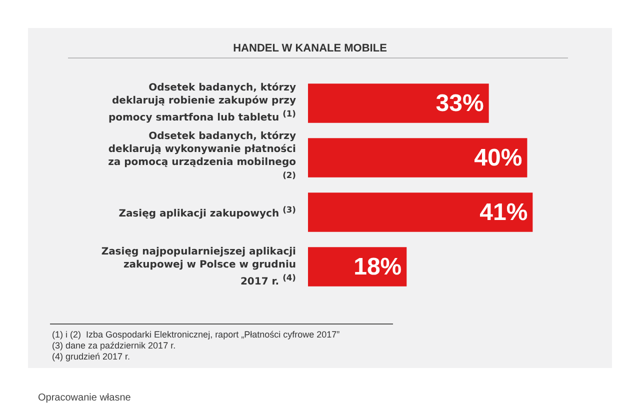 This screenshot has width=620, height=412. I want to click on data-label: 41%, so click(504, 212).